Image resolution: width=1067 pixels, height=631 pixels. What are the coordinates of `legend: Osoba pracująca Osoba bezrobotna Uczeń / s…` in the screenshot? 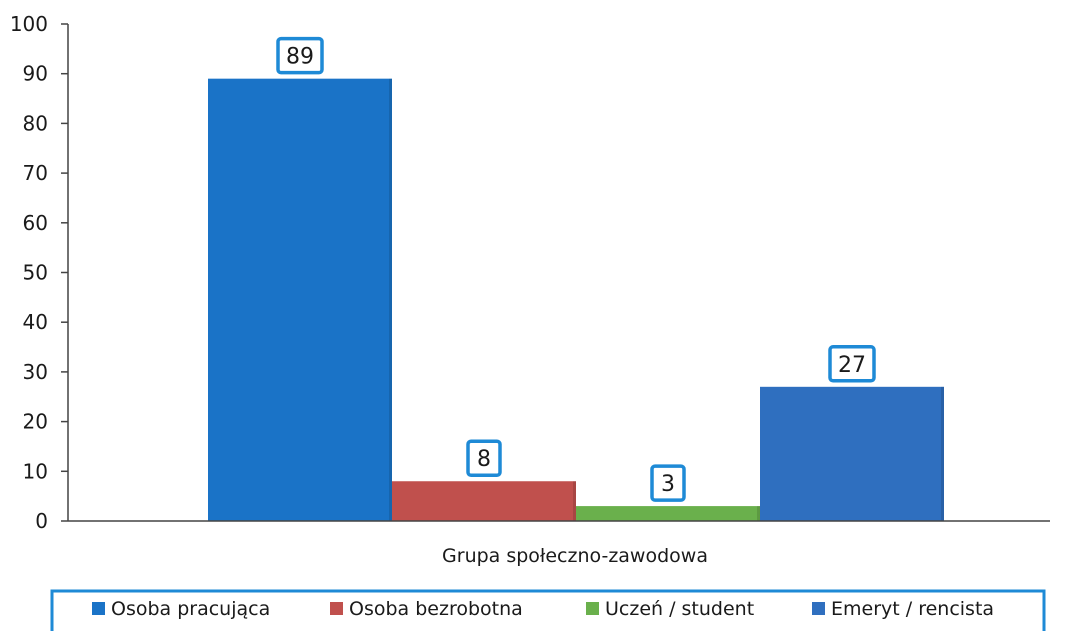 It's located at (548, 610).